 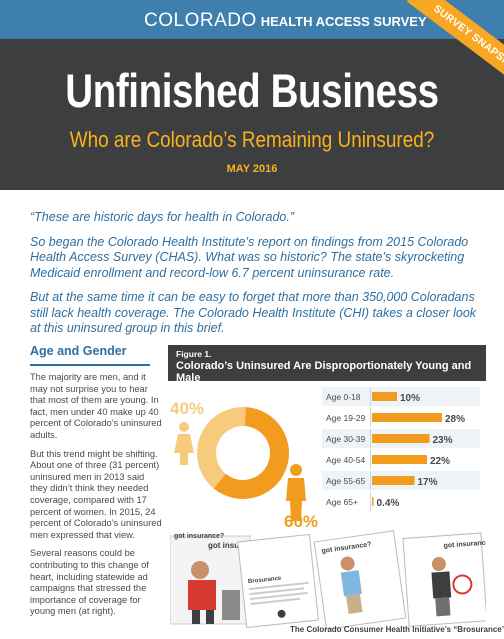 I want to click on bar-category-label: Age 65+, so click(x=342, y=502).